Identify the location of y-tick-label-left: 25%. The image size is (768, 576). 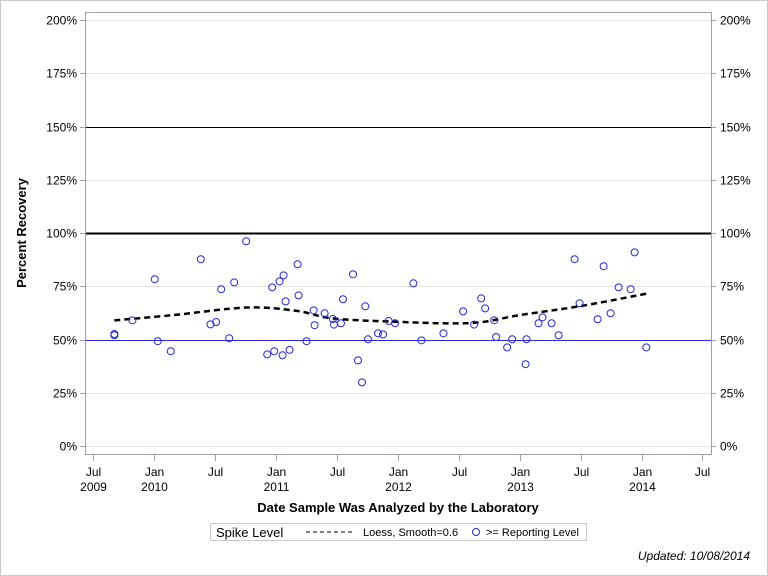
(65, 394).